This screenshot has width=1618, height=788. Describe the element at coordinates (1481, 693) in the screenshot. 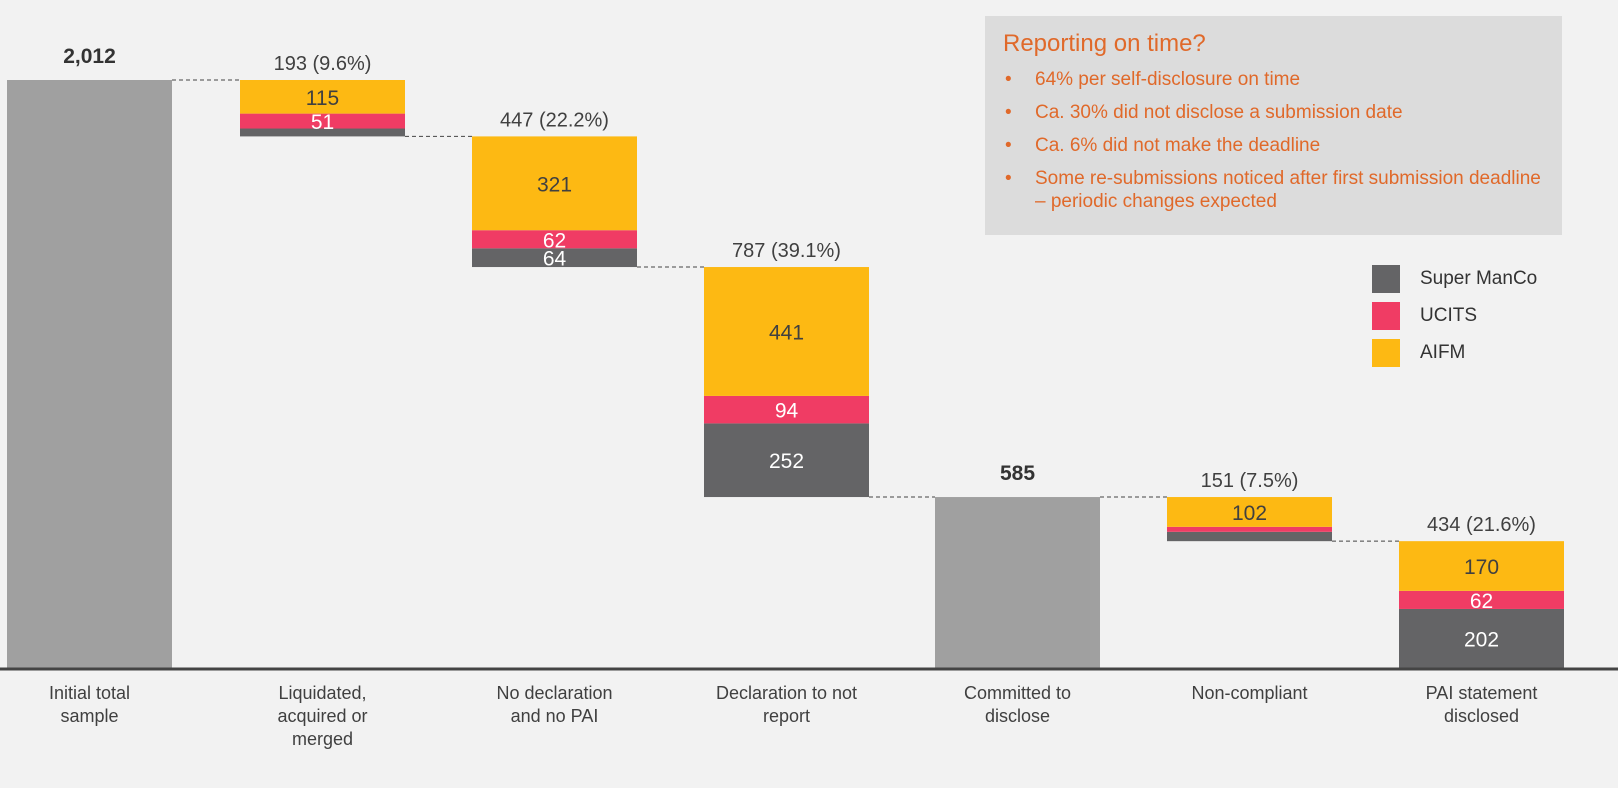

I see `x-tick-label-line: PAI statement` at that location.